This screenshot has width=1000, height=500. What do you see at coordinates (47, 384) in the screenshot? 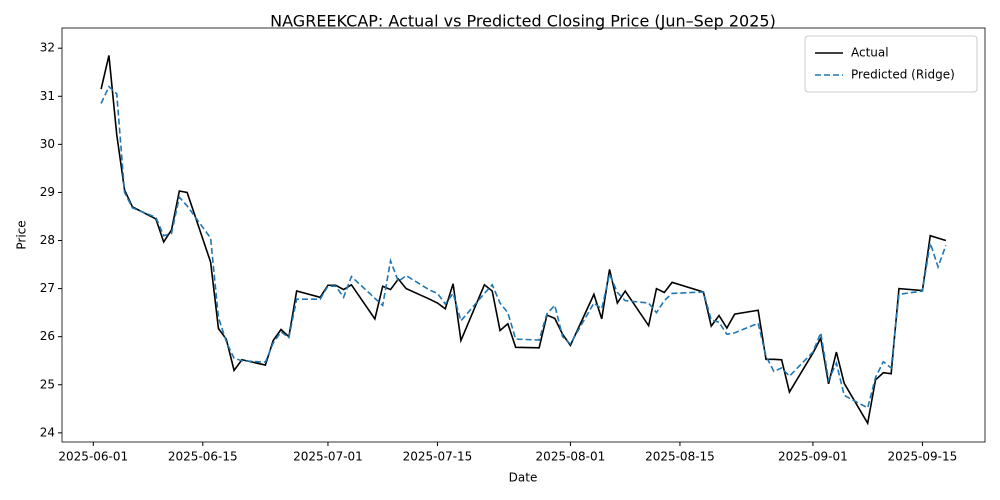
I see `y-tick-label: 25` at bounding box center [47, 384].